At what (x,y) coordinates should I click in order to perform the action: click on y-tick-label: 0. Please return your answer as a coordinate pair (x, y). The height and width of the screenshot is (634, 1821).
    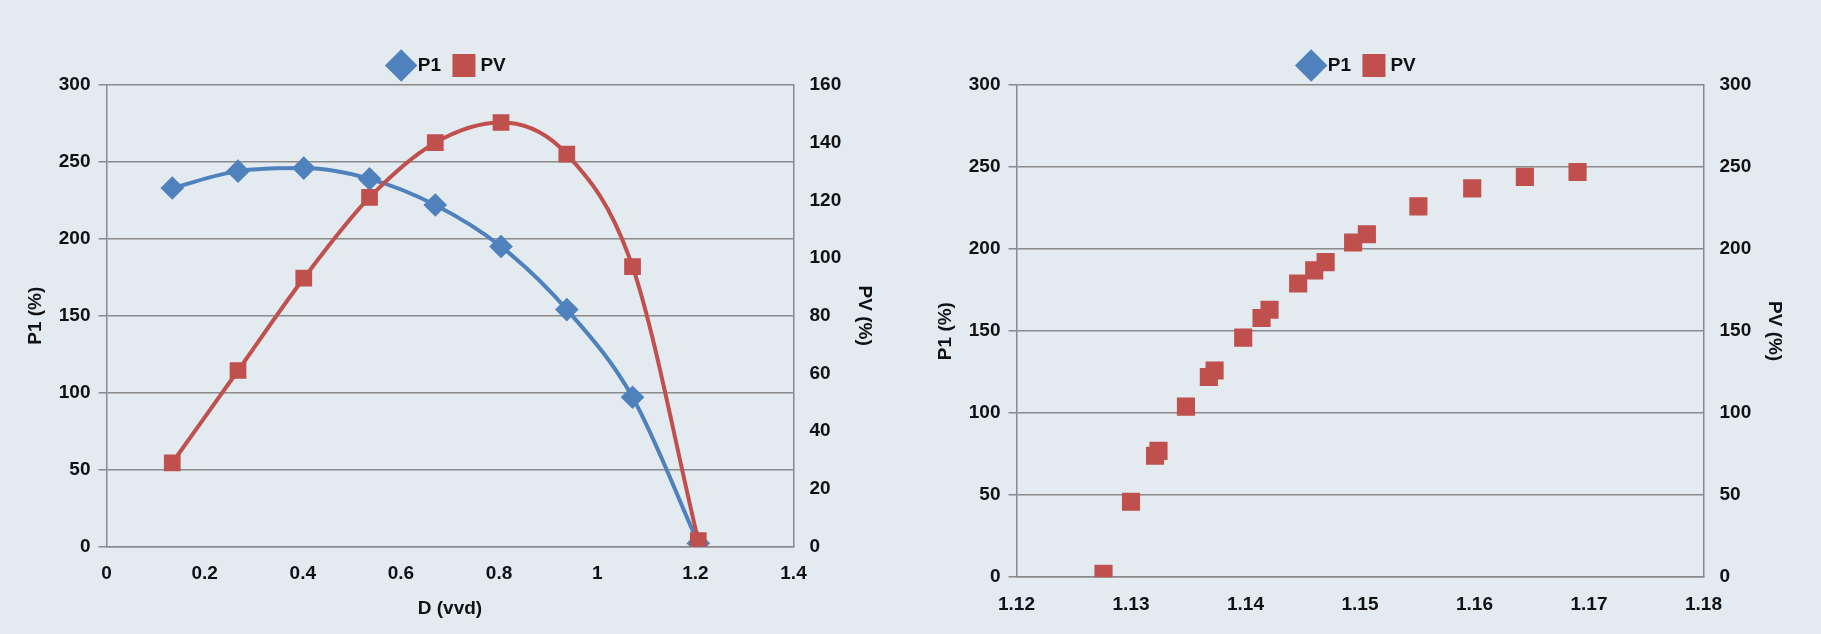
    Looking at the image, I should click on (85, 545).